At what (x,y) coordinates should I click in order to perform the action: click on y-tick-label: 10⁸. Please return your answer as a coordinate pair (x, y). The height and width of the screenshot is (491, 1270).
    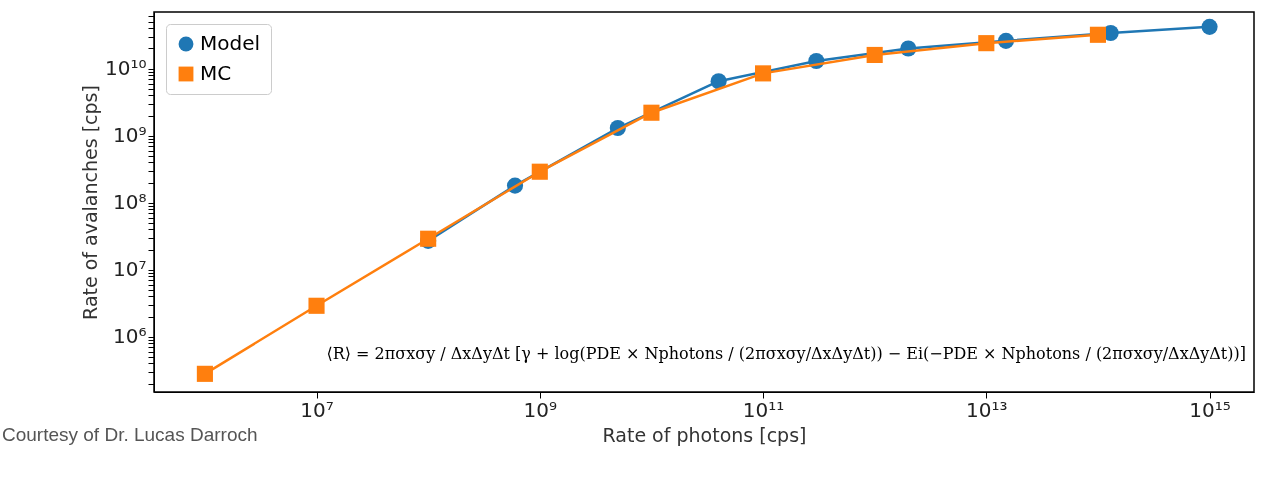
    Looking at the image, I should click on (130, 202).